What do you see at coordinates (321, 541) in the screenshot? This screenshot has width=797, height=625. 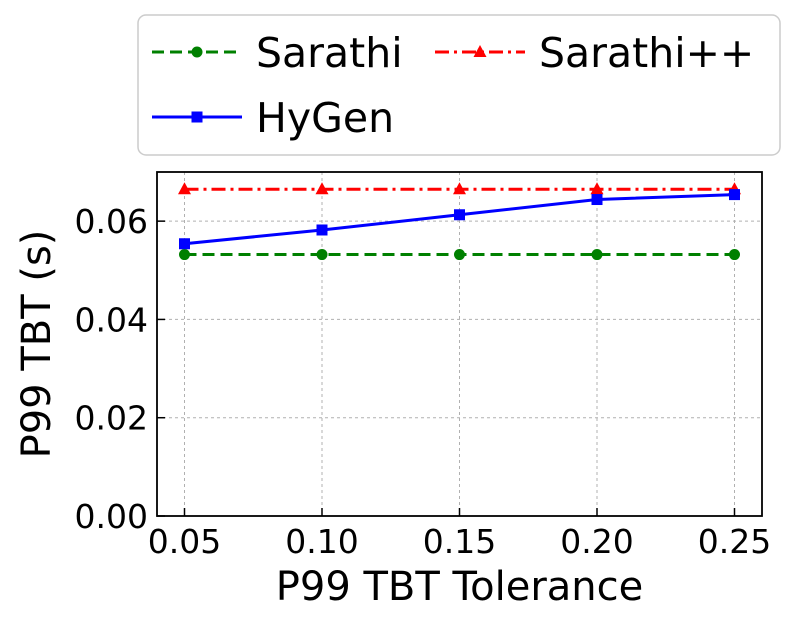 I see `x-tick-label: 0.10` at bounding box center [321, 541].